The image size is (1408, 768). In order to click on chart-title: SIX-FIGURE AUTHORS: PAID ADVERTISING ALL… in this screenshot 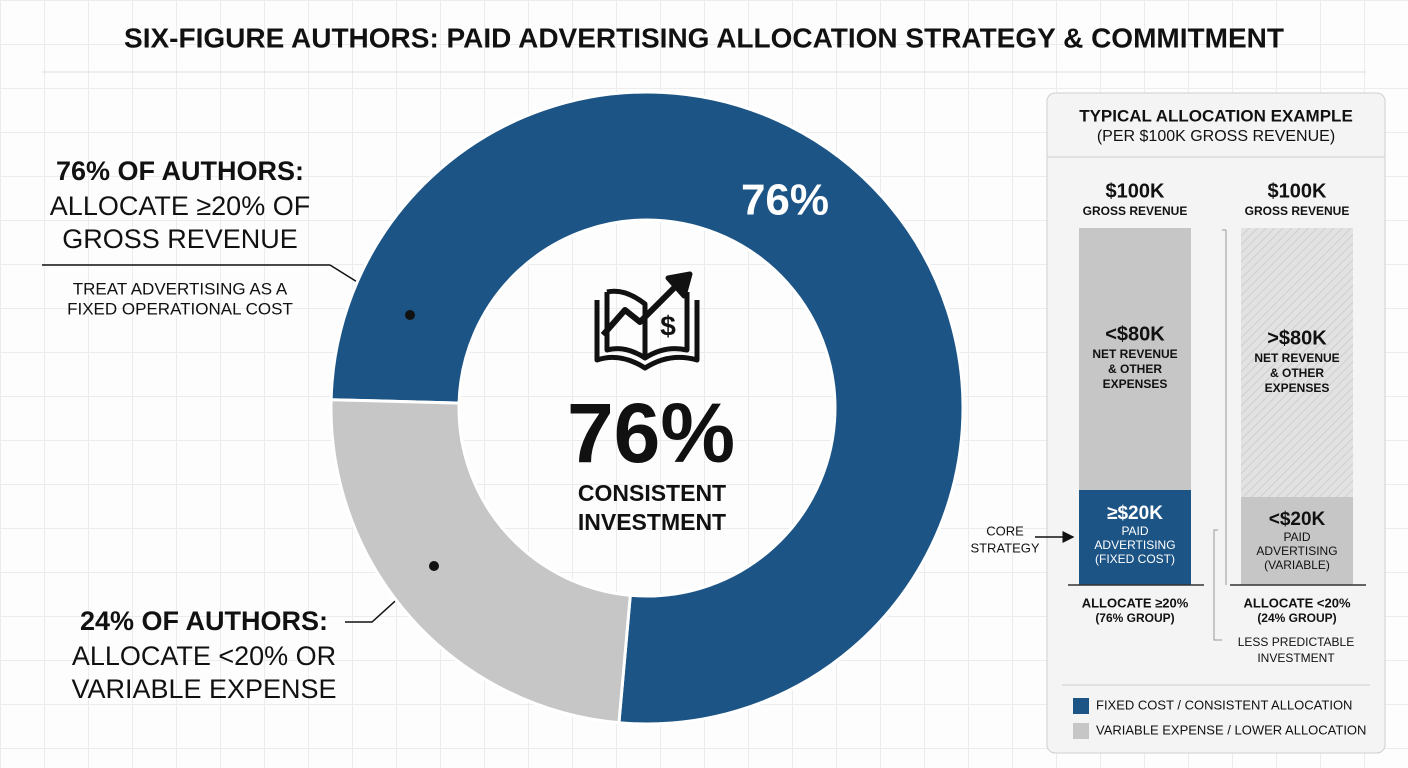, I will do `click(704, 37)`.